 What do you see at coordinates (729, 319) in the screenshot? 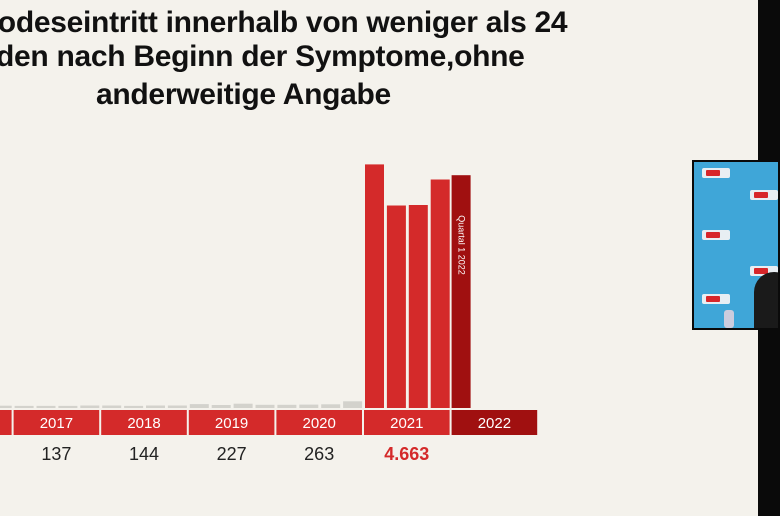
I see `microphone-icon` at bounding box center [729, 319].